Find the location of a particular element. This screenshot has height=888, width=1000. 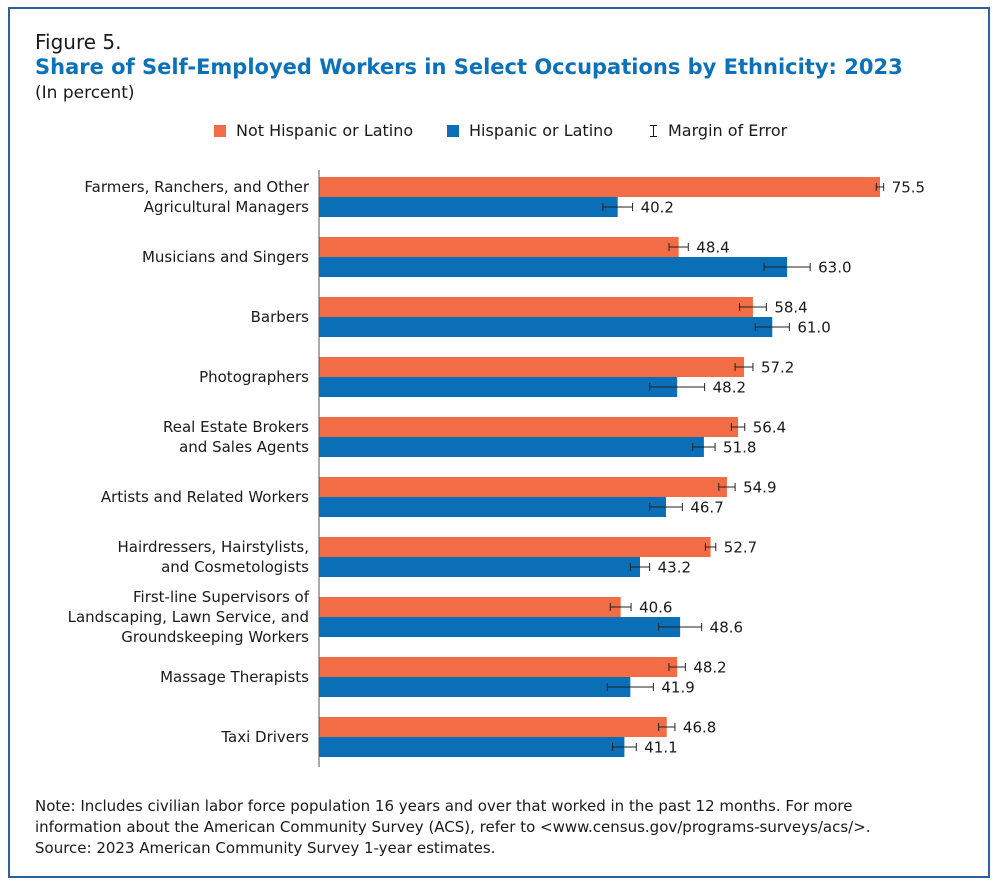

data-label: 57.2 is located at coordinates (777, 368).